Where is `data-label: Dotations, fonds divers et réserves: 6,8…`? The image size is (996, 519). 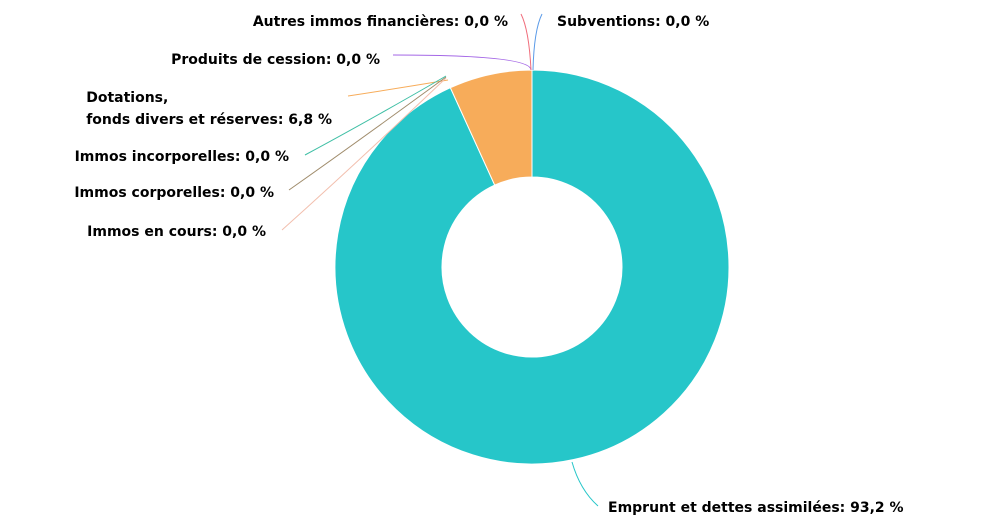 data-label: Dotations, fonds divers et réserves: 6,8… is located at coordinates (209, 109).